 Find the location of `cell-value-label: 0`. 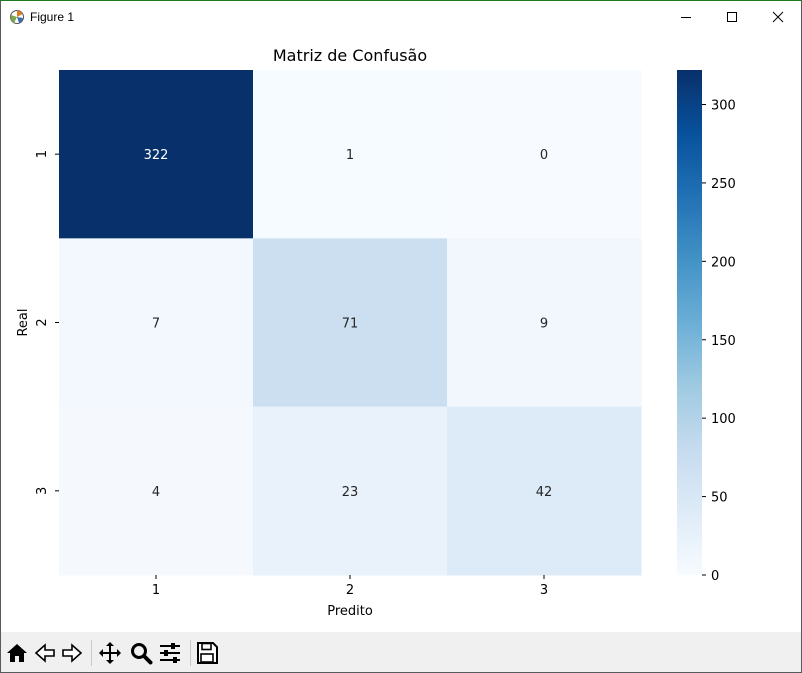

cell-value-label: 0 is located at coordinates (544, 155).